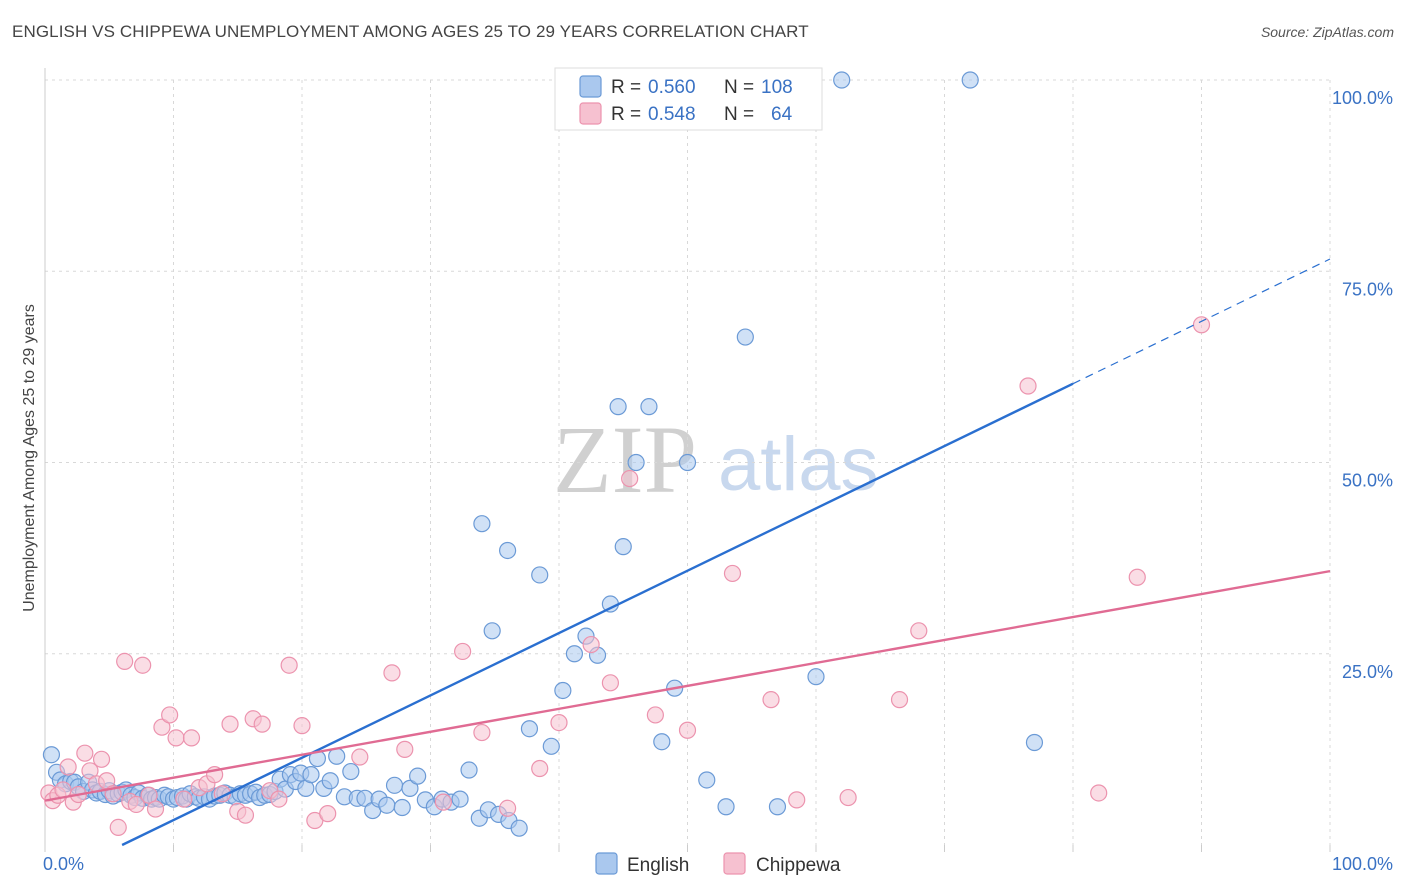 This screenshot has height=892, width=1406. What do you see at coordinates (1367, 672) in the screenshot?
I see `y-tick-label-25: 25.0%` at bounding box center [1367, 672].